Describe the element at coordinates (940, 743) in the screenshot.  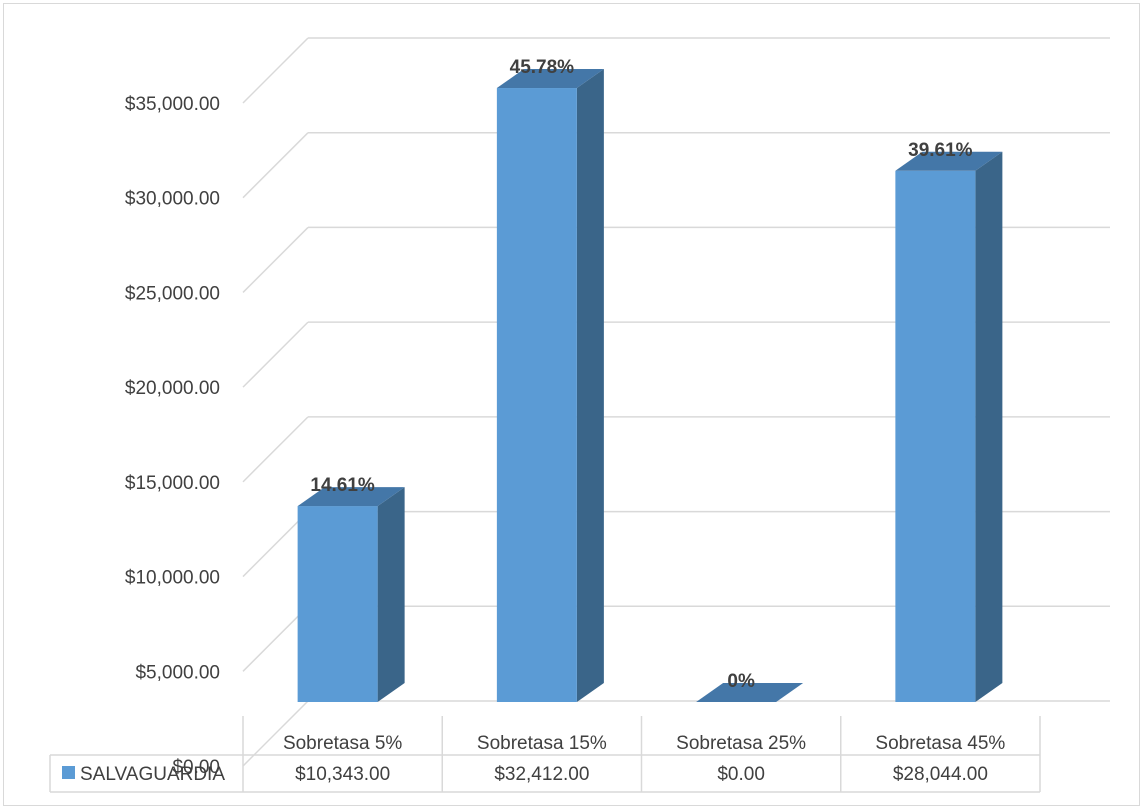
I see `category-label: Sobretasa 45%` at that location.